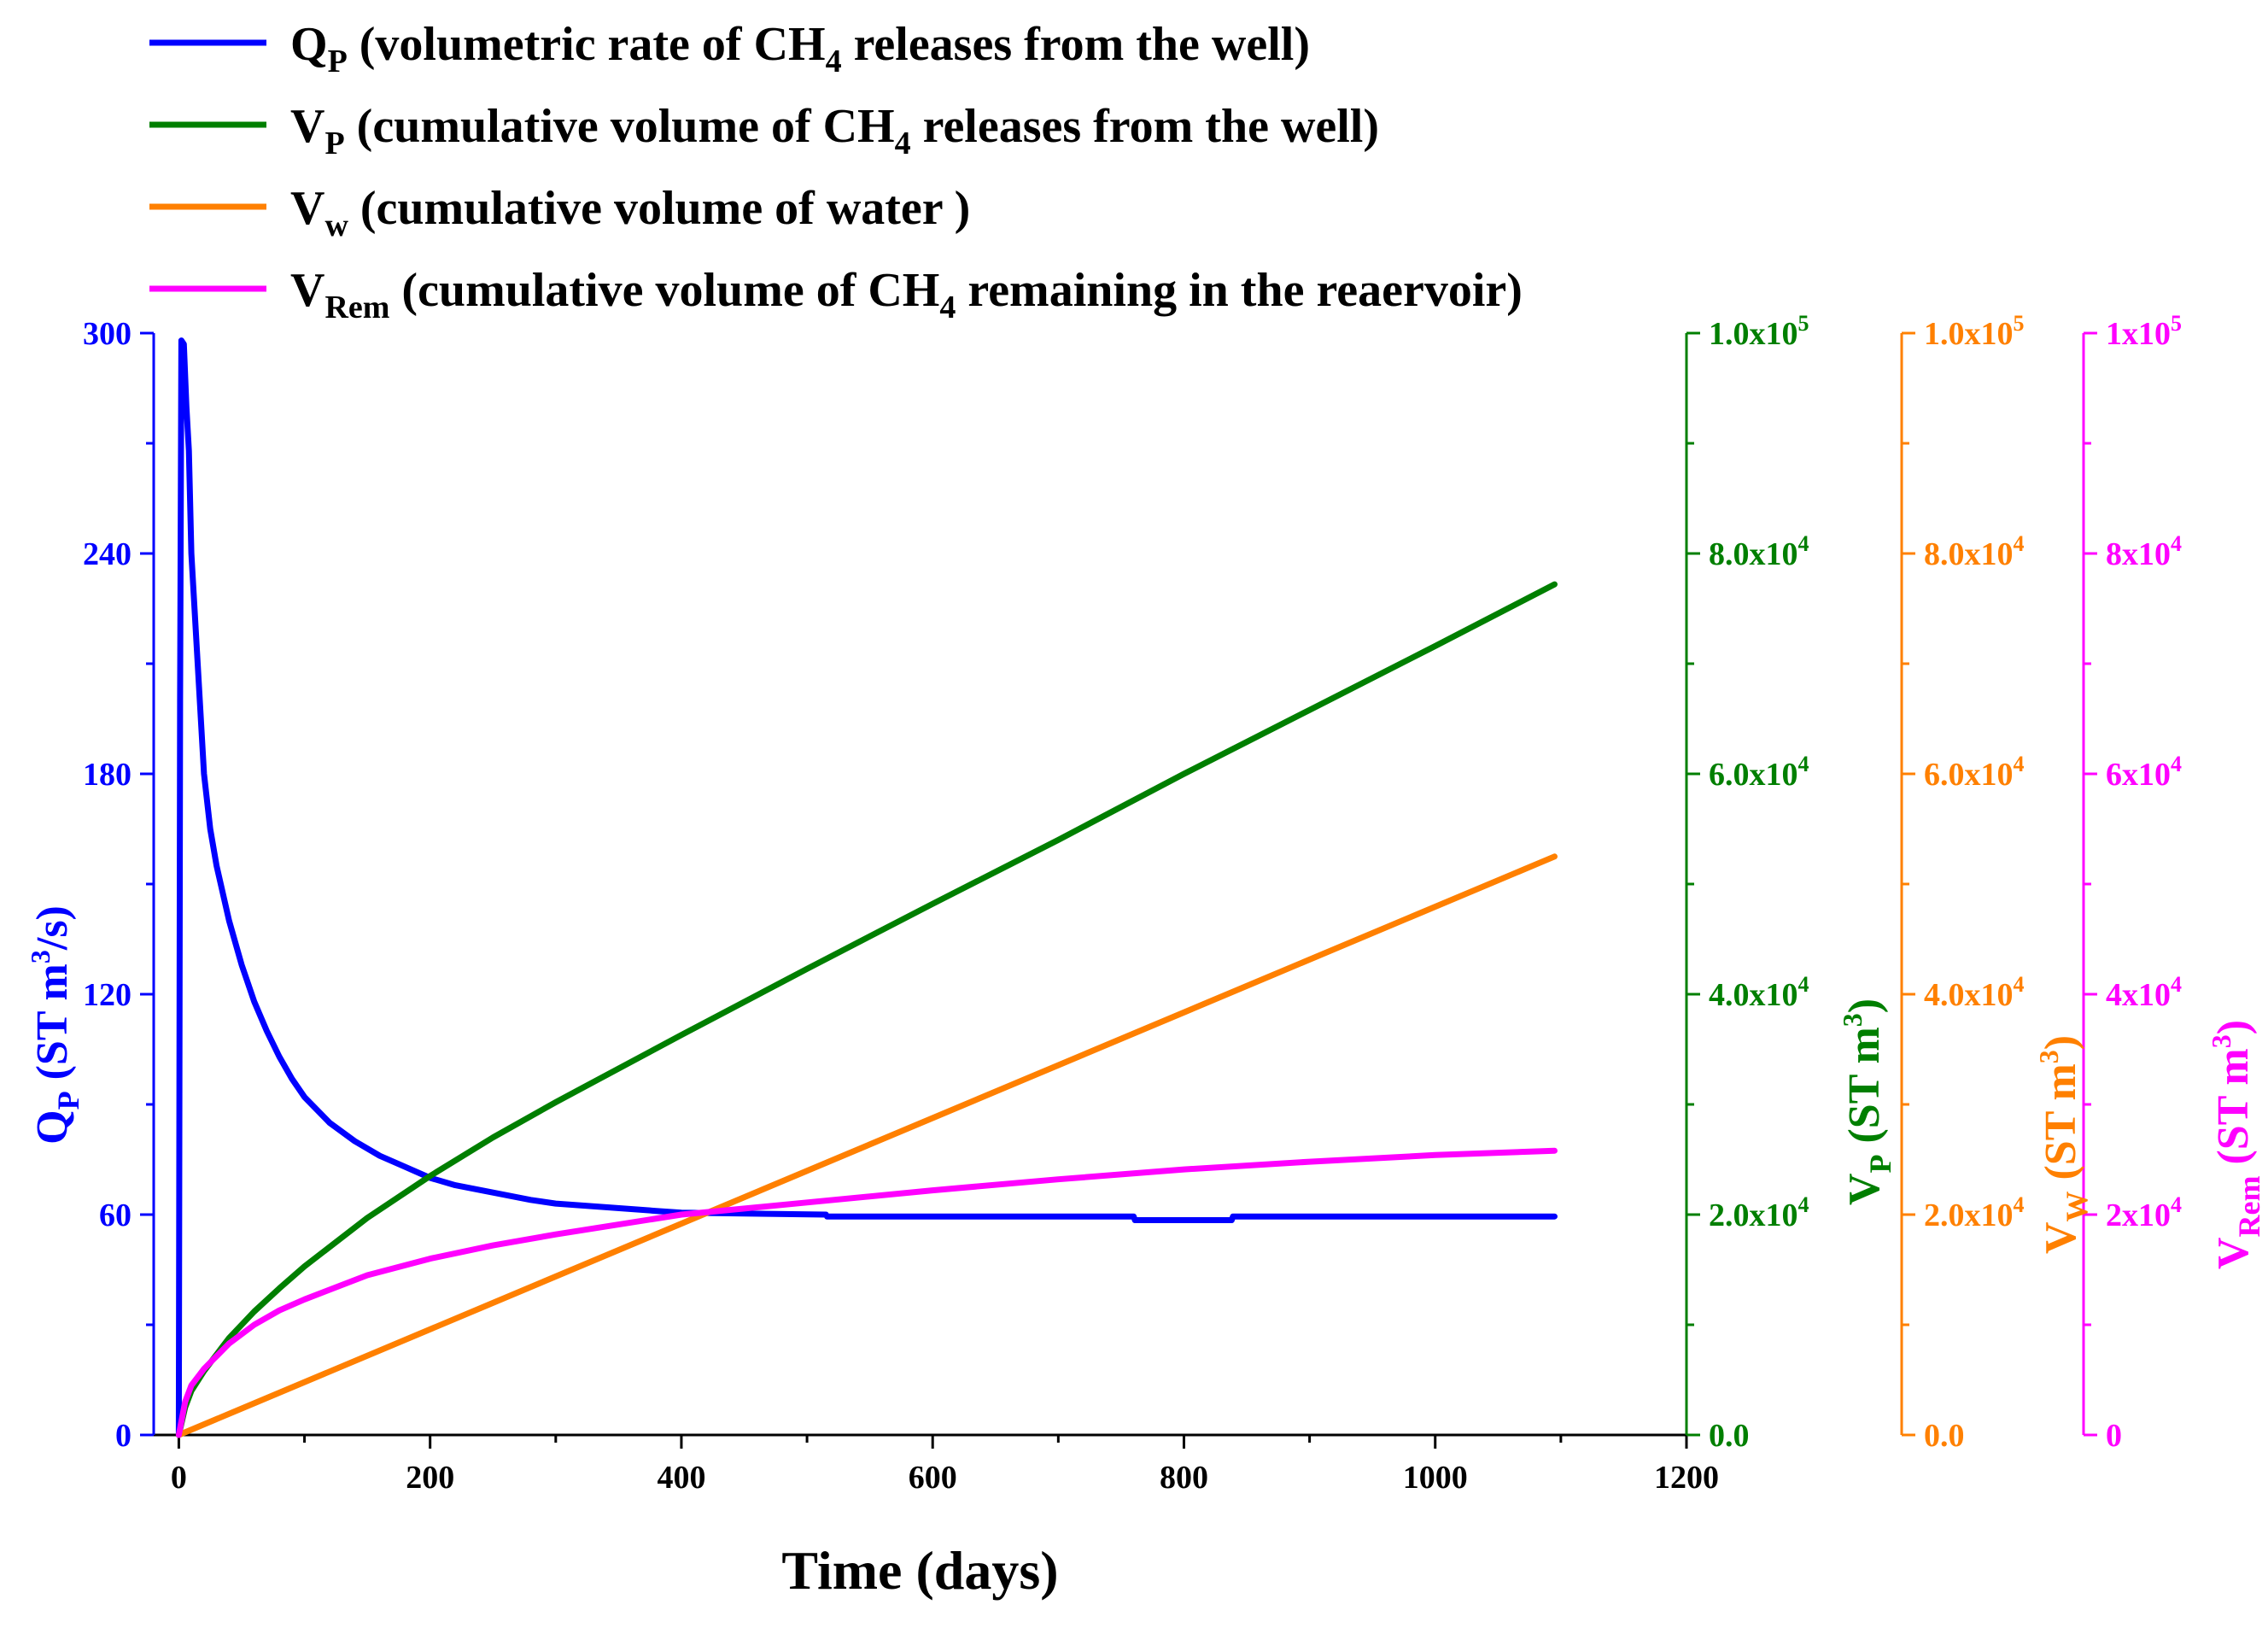  I want to click on x-tick-label: 200, so click(430, 1478).